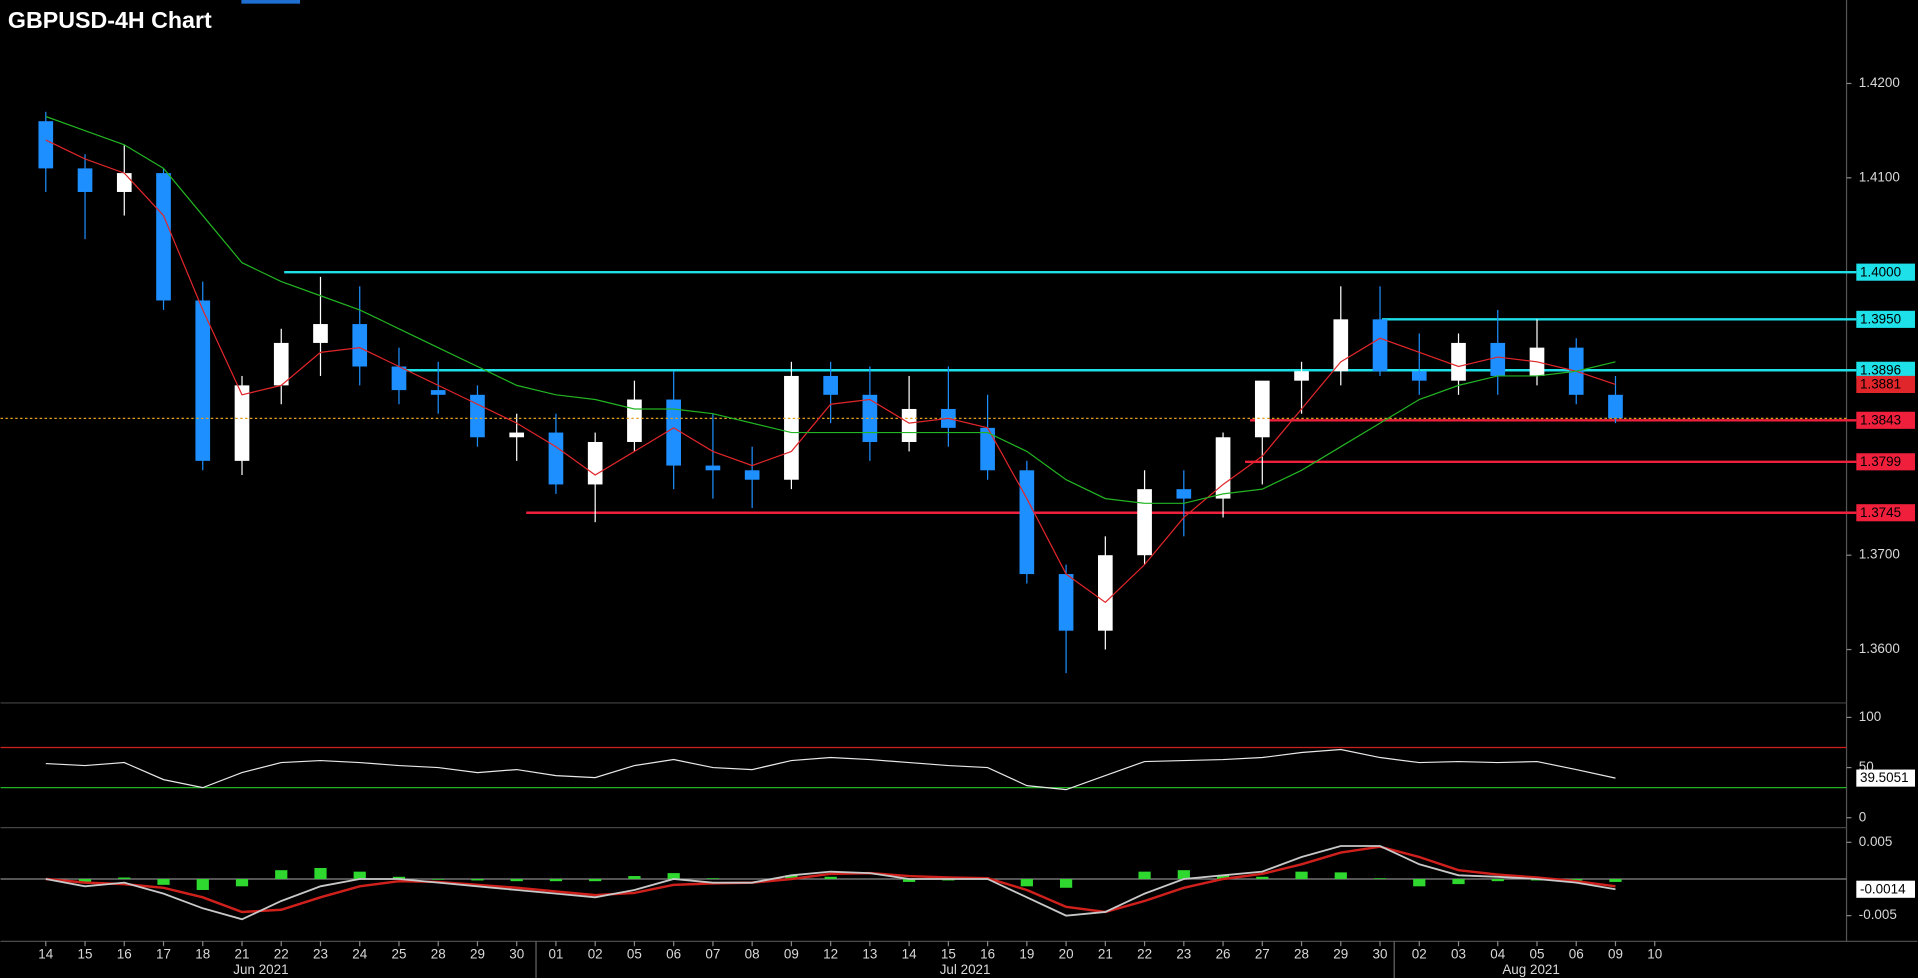  Describe the element at coordinates (1880, 369) in the screenshot. I see `price-tag-label: 1.3896` at that location.